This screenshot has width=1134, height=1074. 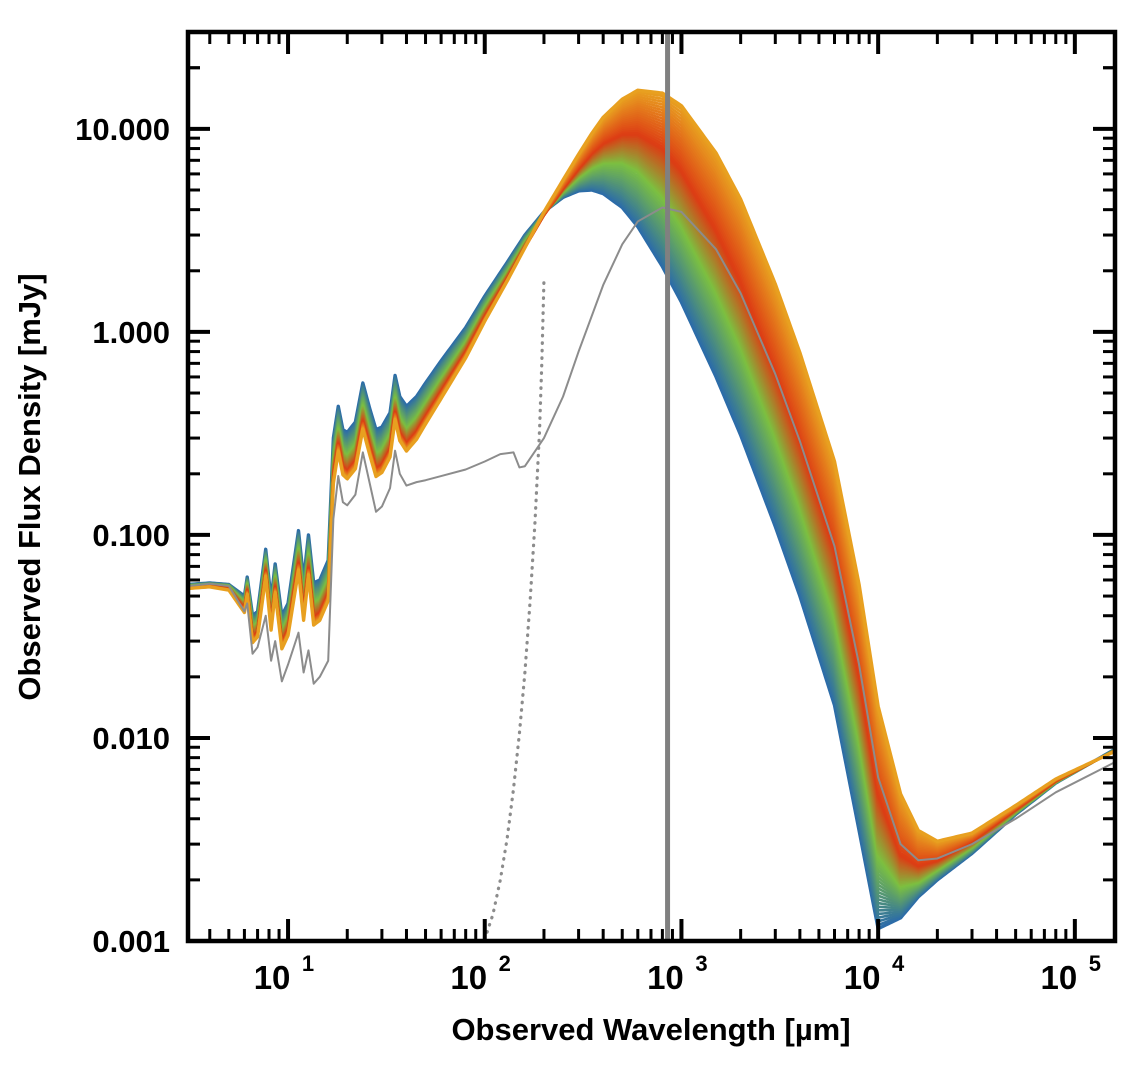 What do you see at coordinates (29, 486) in the screenshot?
I see `y-axis-title: Observed Flux Density [mJy]` at bounding box center [29, 486].